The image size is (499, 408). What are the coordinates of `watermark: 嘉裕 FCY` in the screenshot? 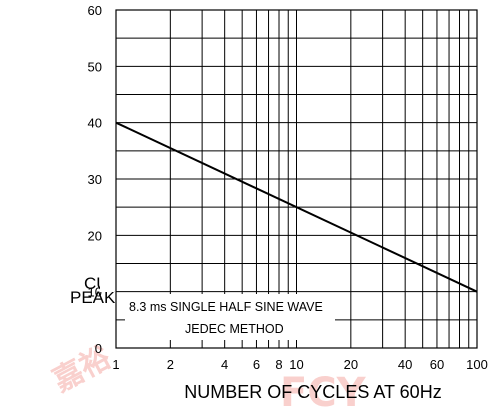 It's located at (206, 374).